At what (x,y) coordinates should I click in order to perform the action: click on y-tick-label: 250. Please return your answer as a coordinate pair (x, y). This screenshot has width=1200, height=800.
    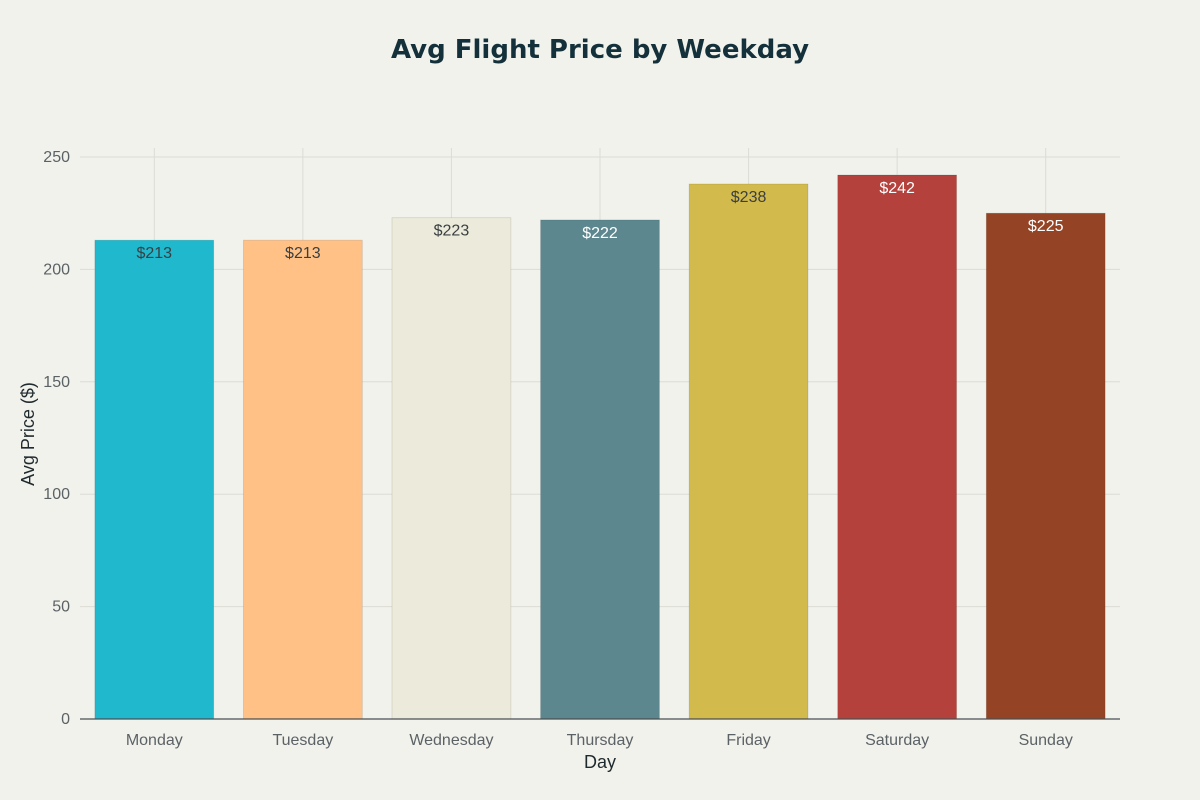
    Looking at the image, I should click on (56, 157).